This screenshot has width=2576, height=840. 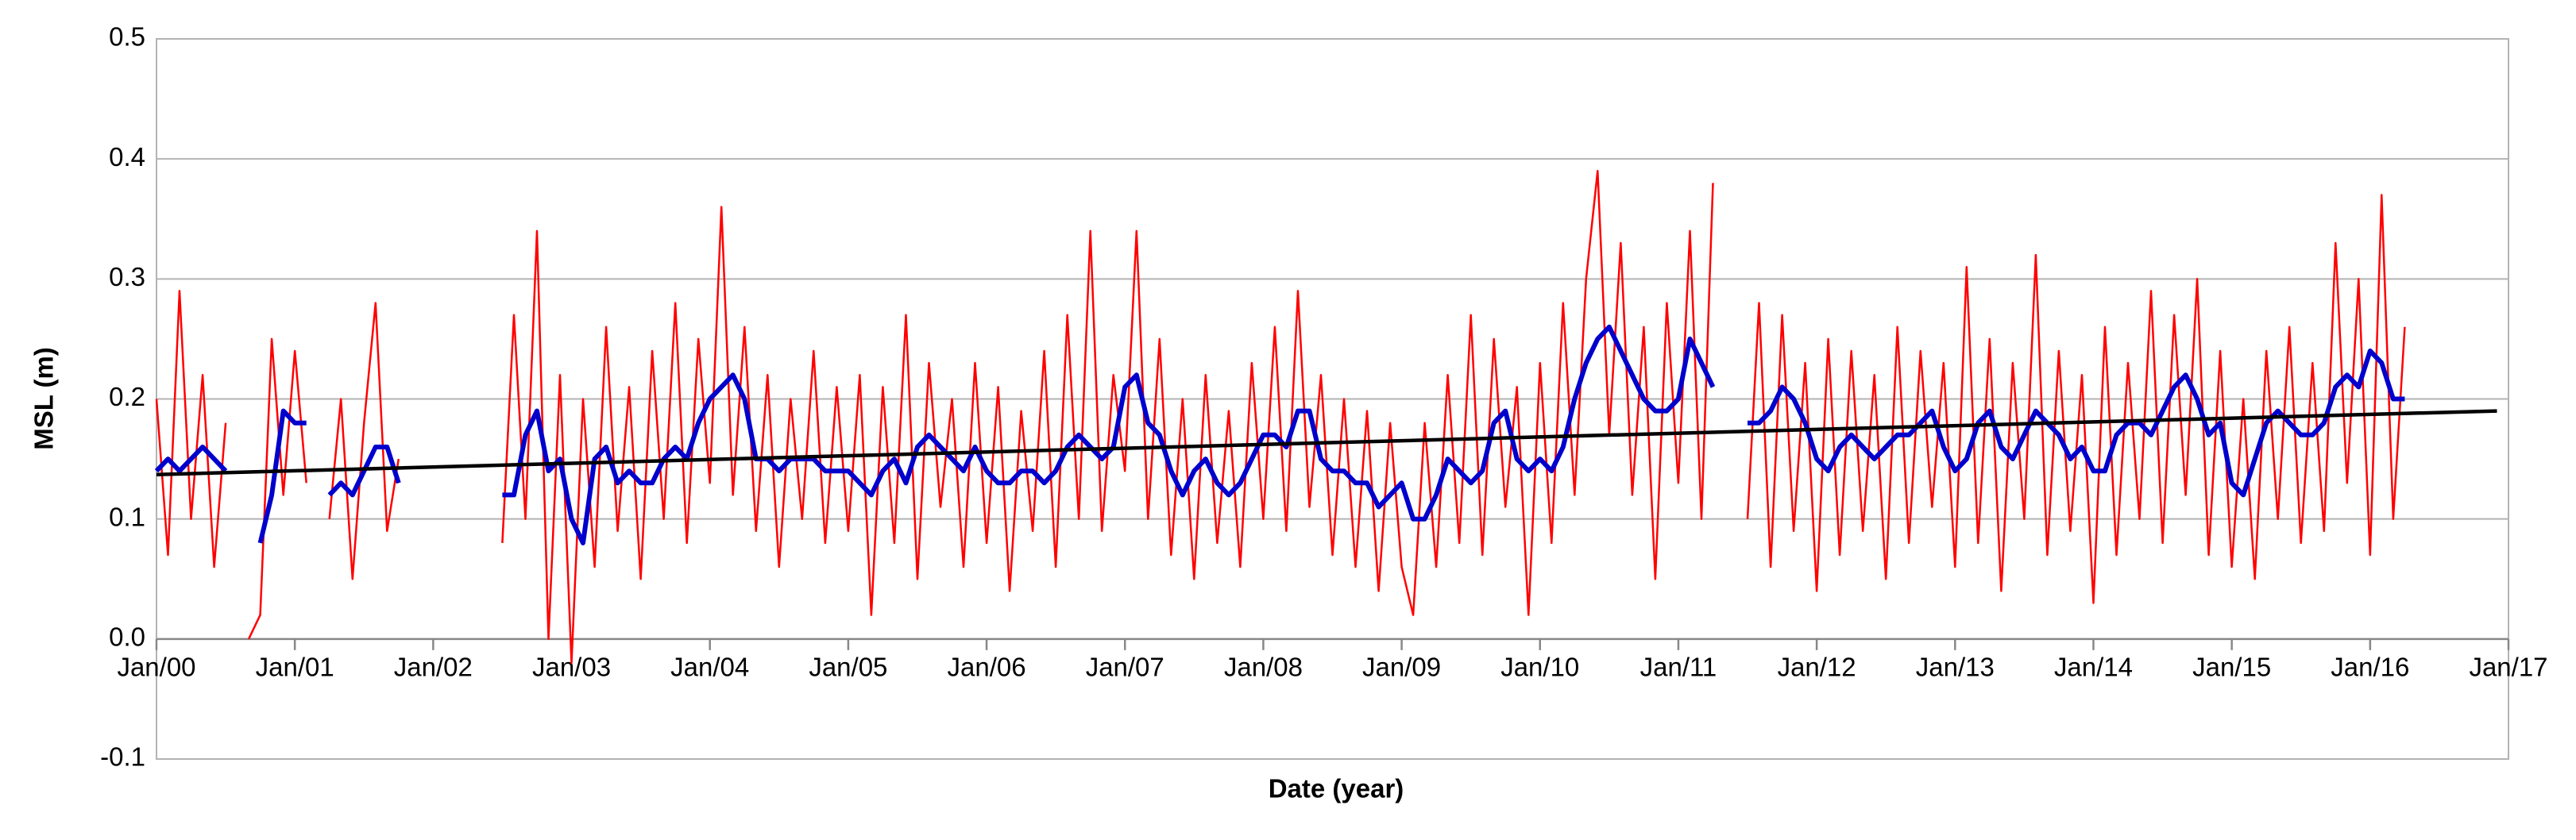 I want to click on x-tick-label: Jan/13, so click(x=1956, y=667).